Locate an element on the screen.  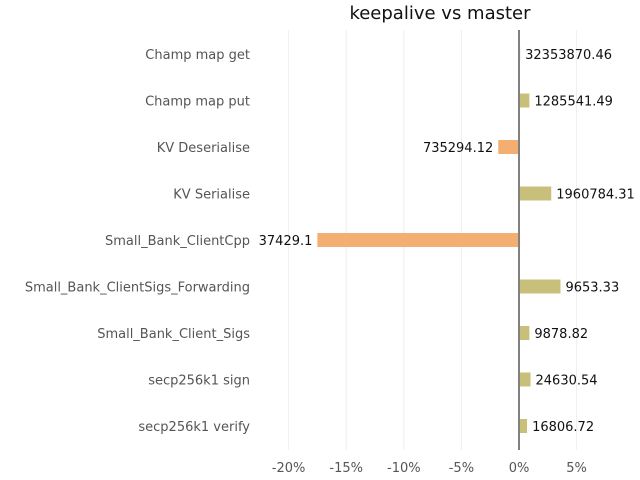
x-axis-ticks: -20% -15% -10% -5% 0% 5% is located at coordinates (429, 468).